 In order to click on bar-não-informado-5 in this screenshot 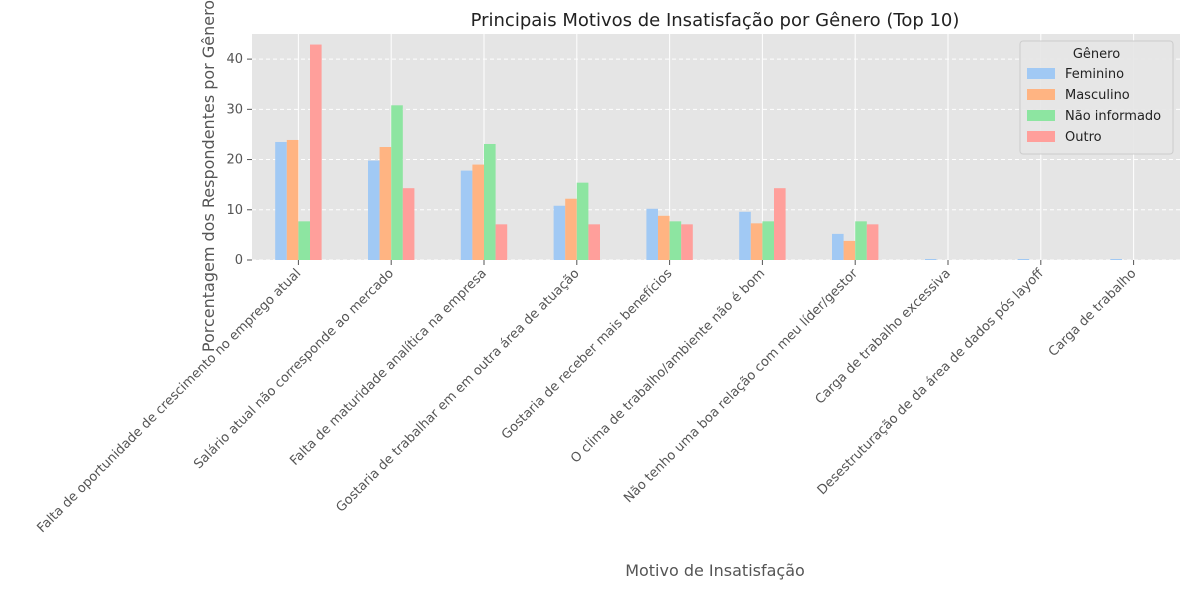, I will do `click(768, 240)`.